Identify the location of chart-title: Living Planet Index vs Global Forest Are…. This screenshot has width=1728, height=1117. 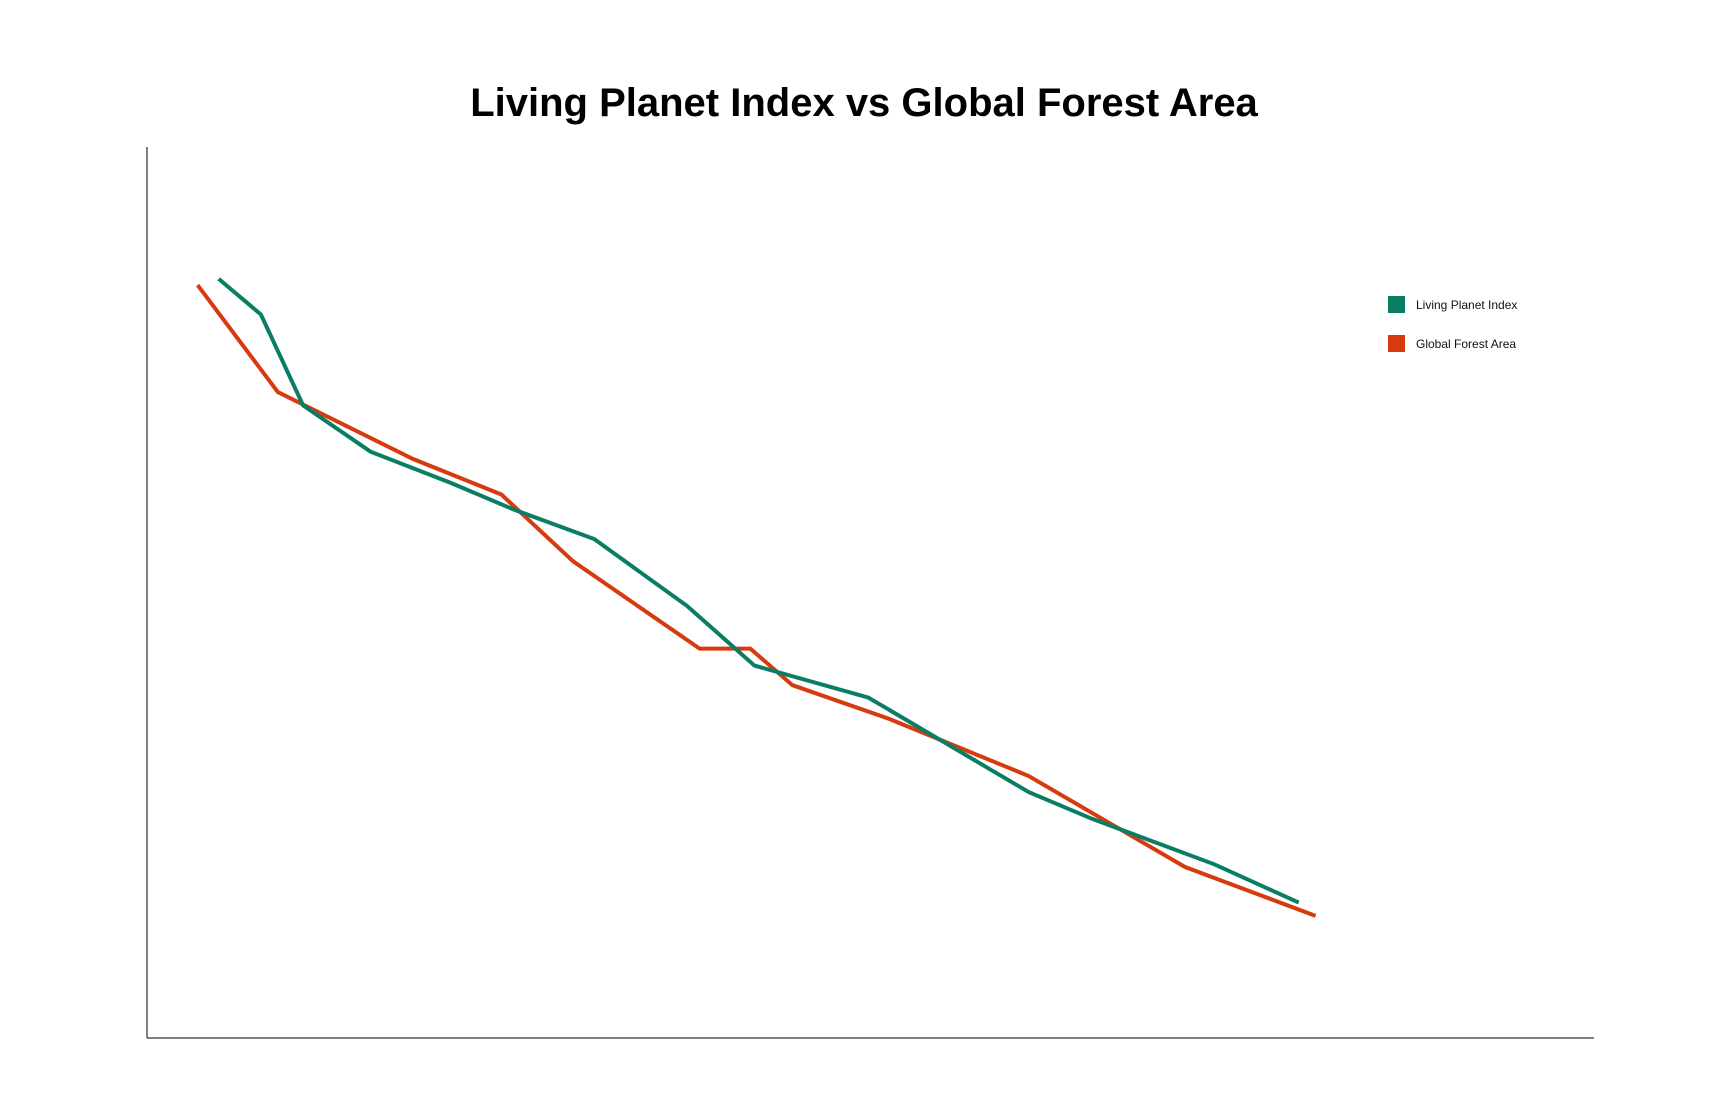
(864, 103).